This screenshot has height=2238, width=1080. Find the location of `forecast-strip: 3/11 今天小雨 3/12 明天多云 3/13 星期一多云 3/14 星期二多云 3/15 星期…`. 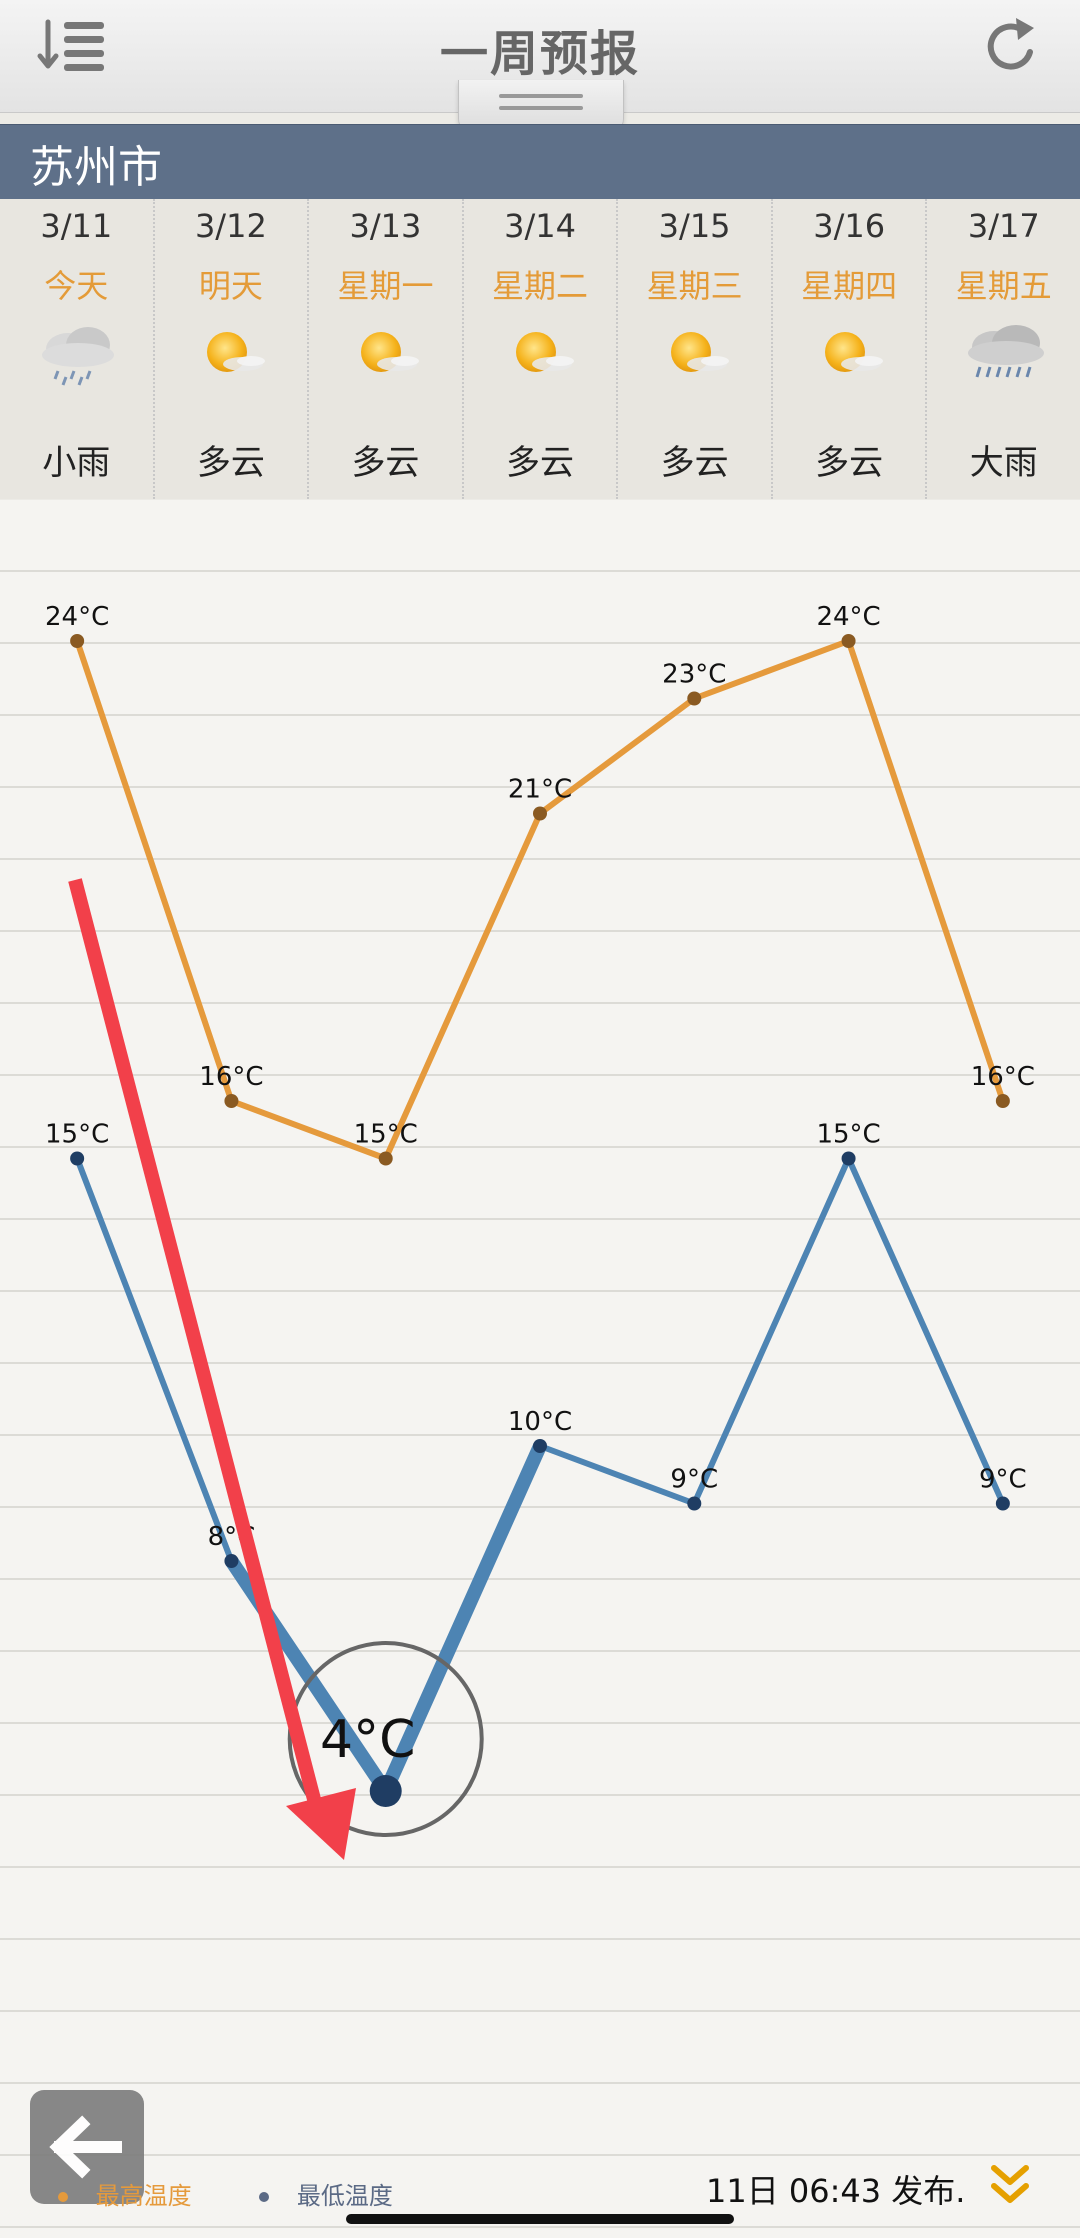

forecast-strip: 3/11 今天小雨 3/12 明天多云 3/13 星期一多云 3/14 星期二多云 3/15 星期… is located at coordinates (540, 349).